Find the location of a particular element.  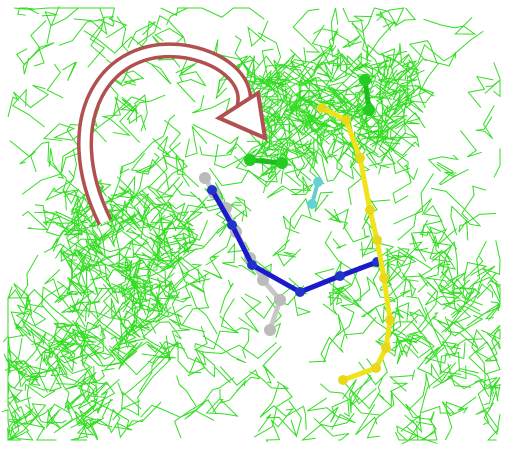

bond-chain is located at coordinates (356, 244).